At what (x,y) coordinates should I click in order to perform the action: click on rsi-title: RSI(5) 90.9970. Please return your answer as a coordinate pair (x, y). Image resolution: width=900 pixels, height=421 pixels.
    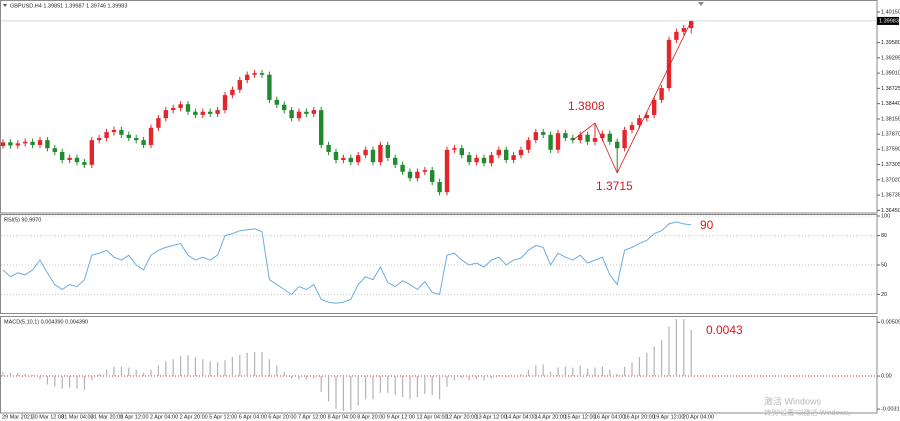
    Looking at the image, I should click on (22, 220).